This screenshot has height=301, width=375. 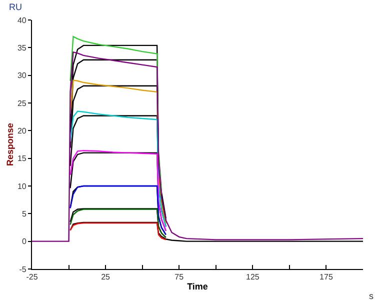 I want to click on text: s, so click(x=371, y=296).